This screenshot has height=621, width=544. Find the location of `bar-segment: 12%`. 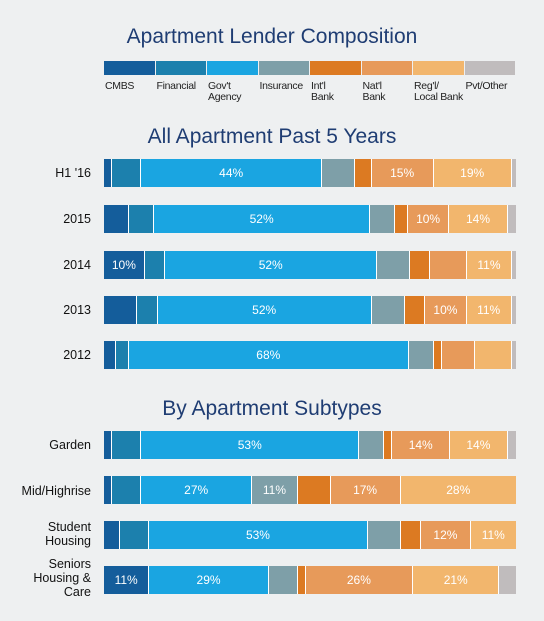

bar-segment: 12% is located at coordinates (446, 535).